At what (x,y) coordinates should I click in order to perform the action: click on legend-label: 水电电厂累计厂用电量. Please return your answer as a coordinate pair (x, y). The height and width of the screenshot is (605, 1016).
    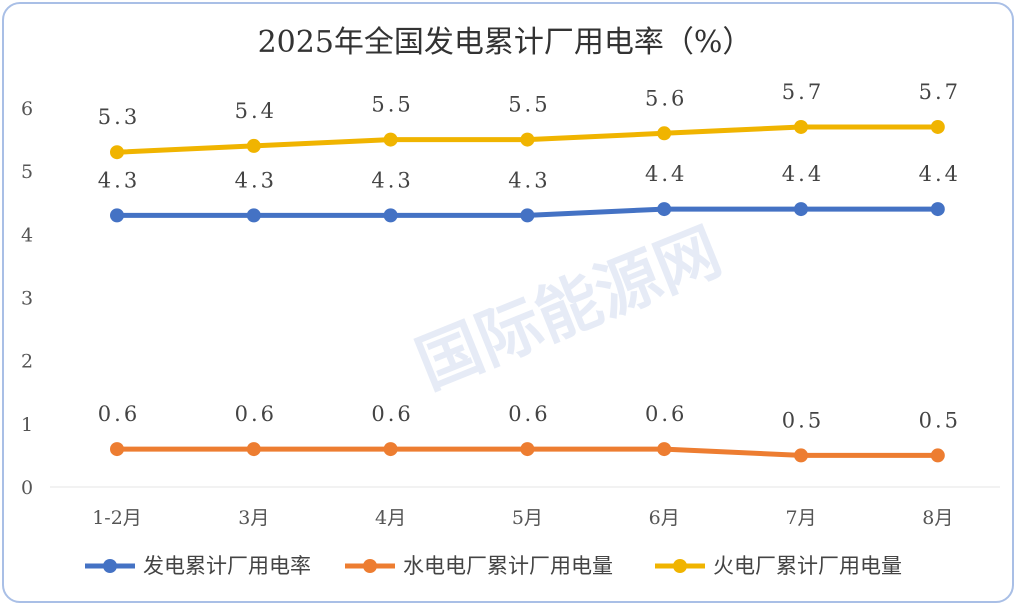
    Looking at the image, I should click on (508, 566).